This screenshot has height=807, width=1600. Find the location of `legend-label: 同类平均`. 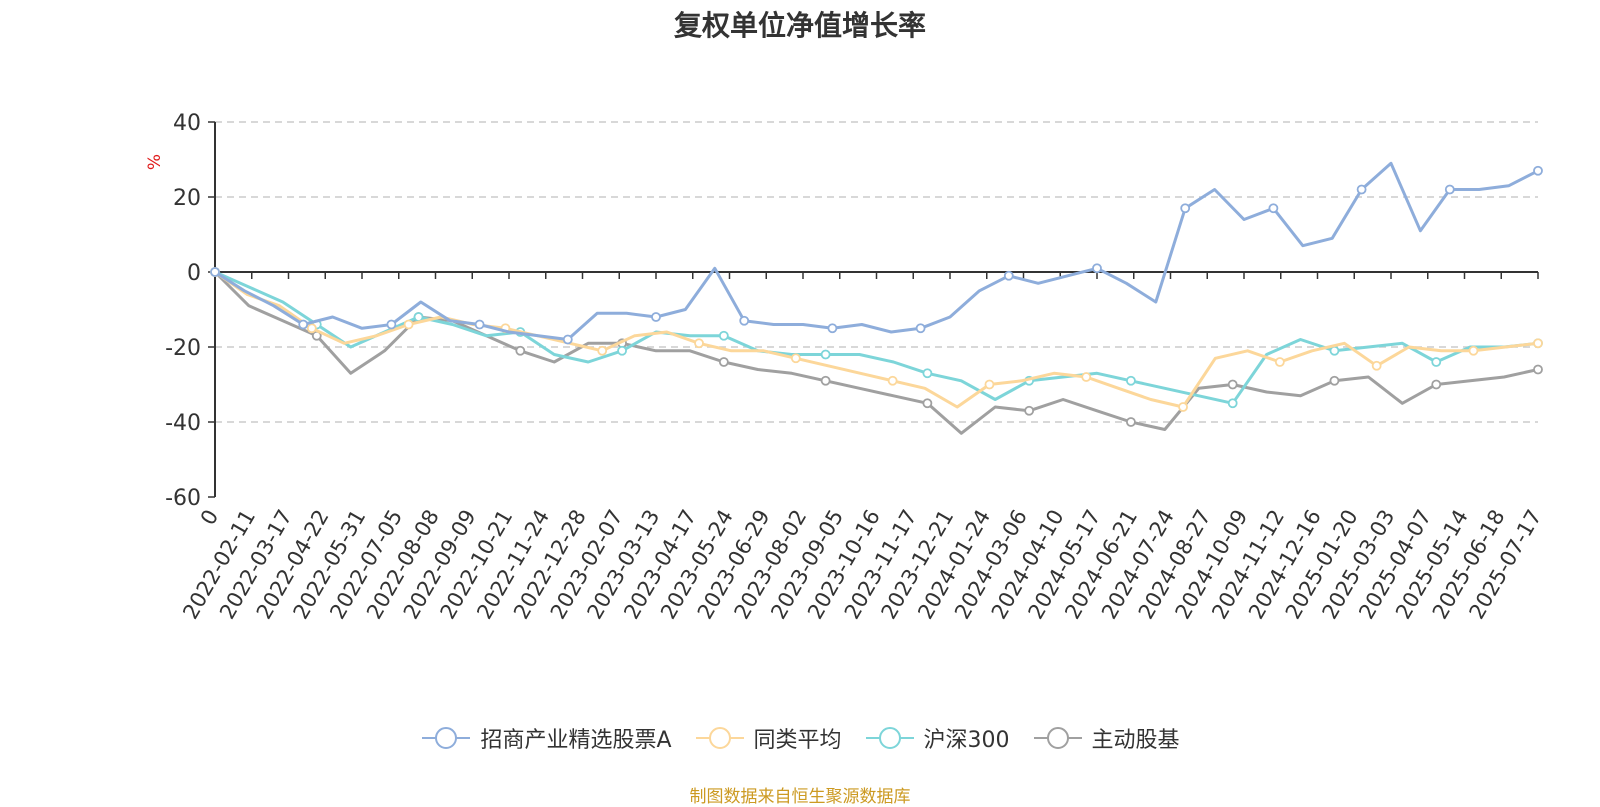

legend-label: 同类平均 is located at coordinates (797, 740).